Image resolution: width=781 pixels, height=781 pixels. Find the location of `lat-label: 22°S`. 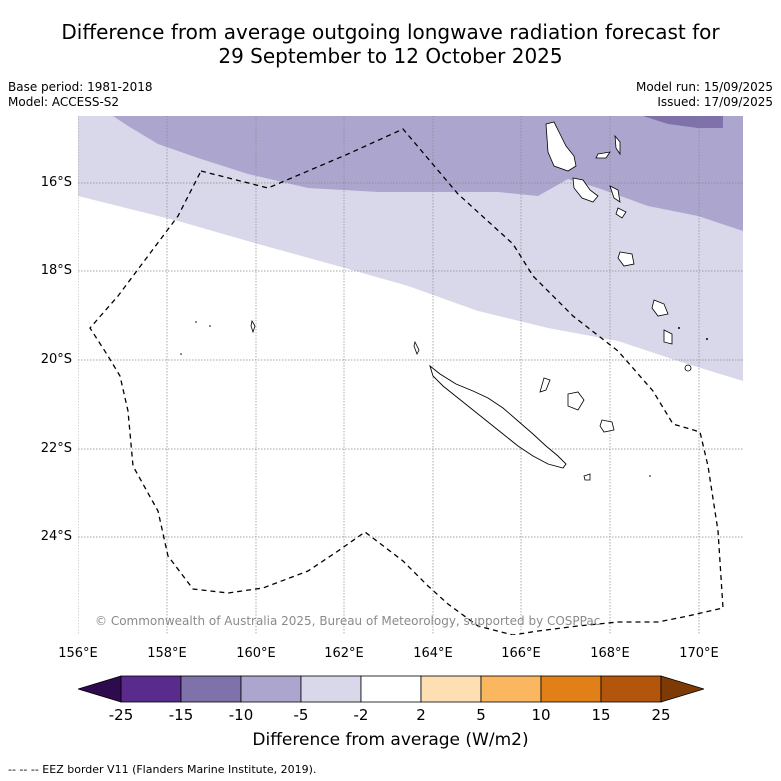

lat-label: 22°S is located at coordinates (56, 448).